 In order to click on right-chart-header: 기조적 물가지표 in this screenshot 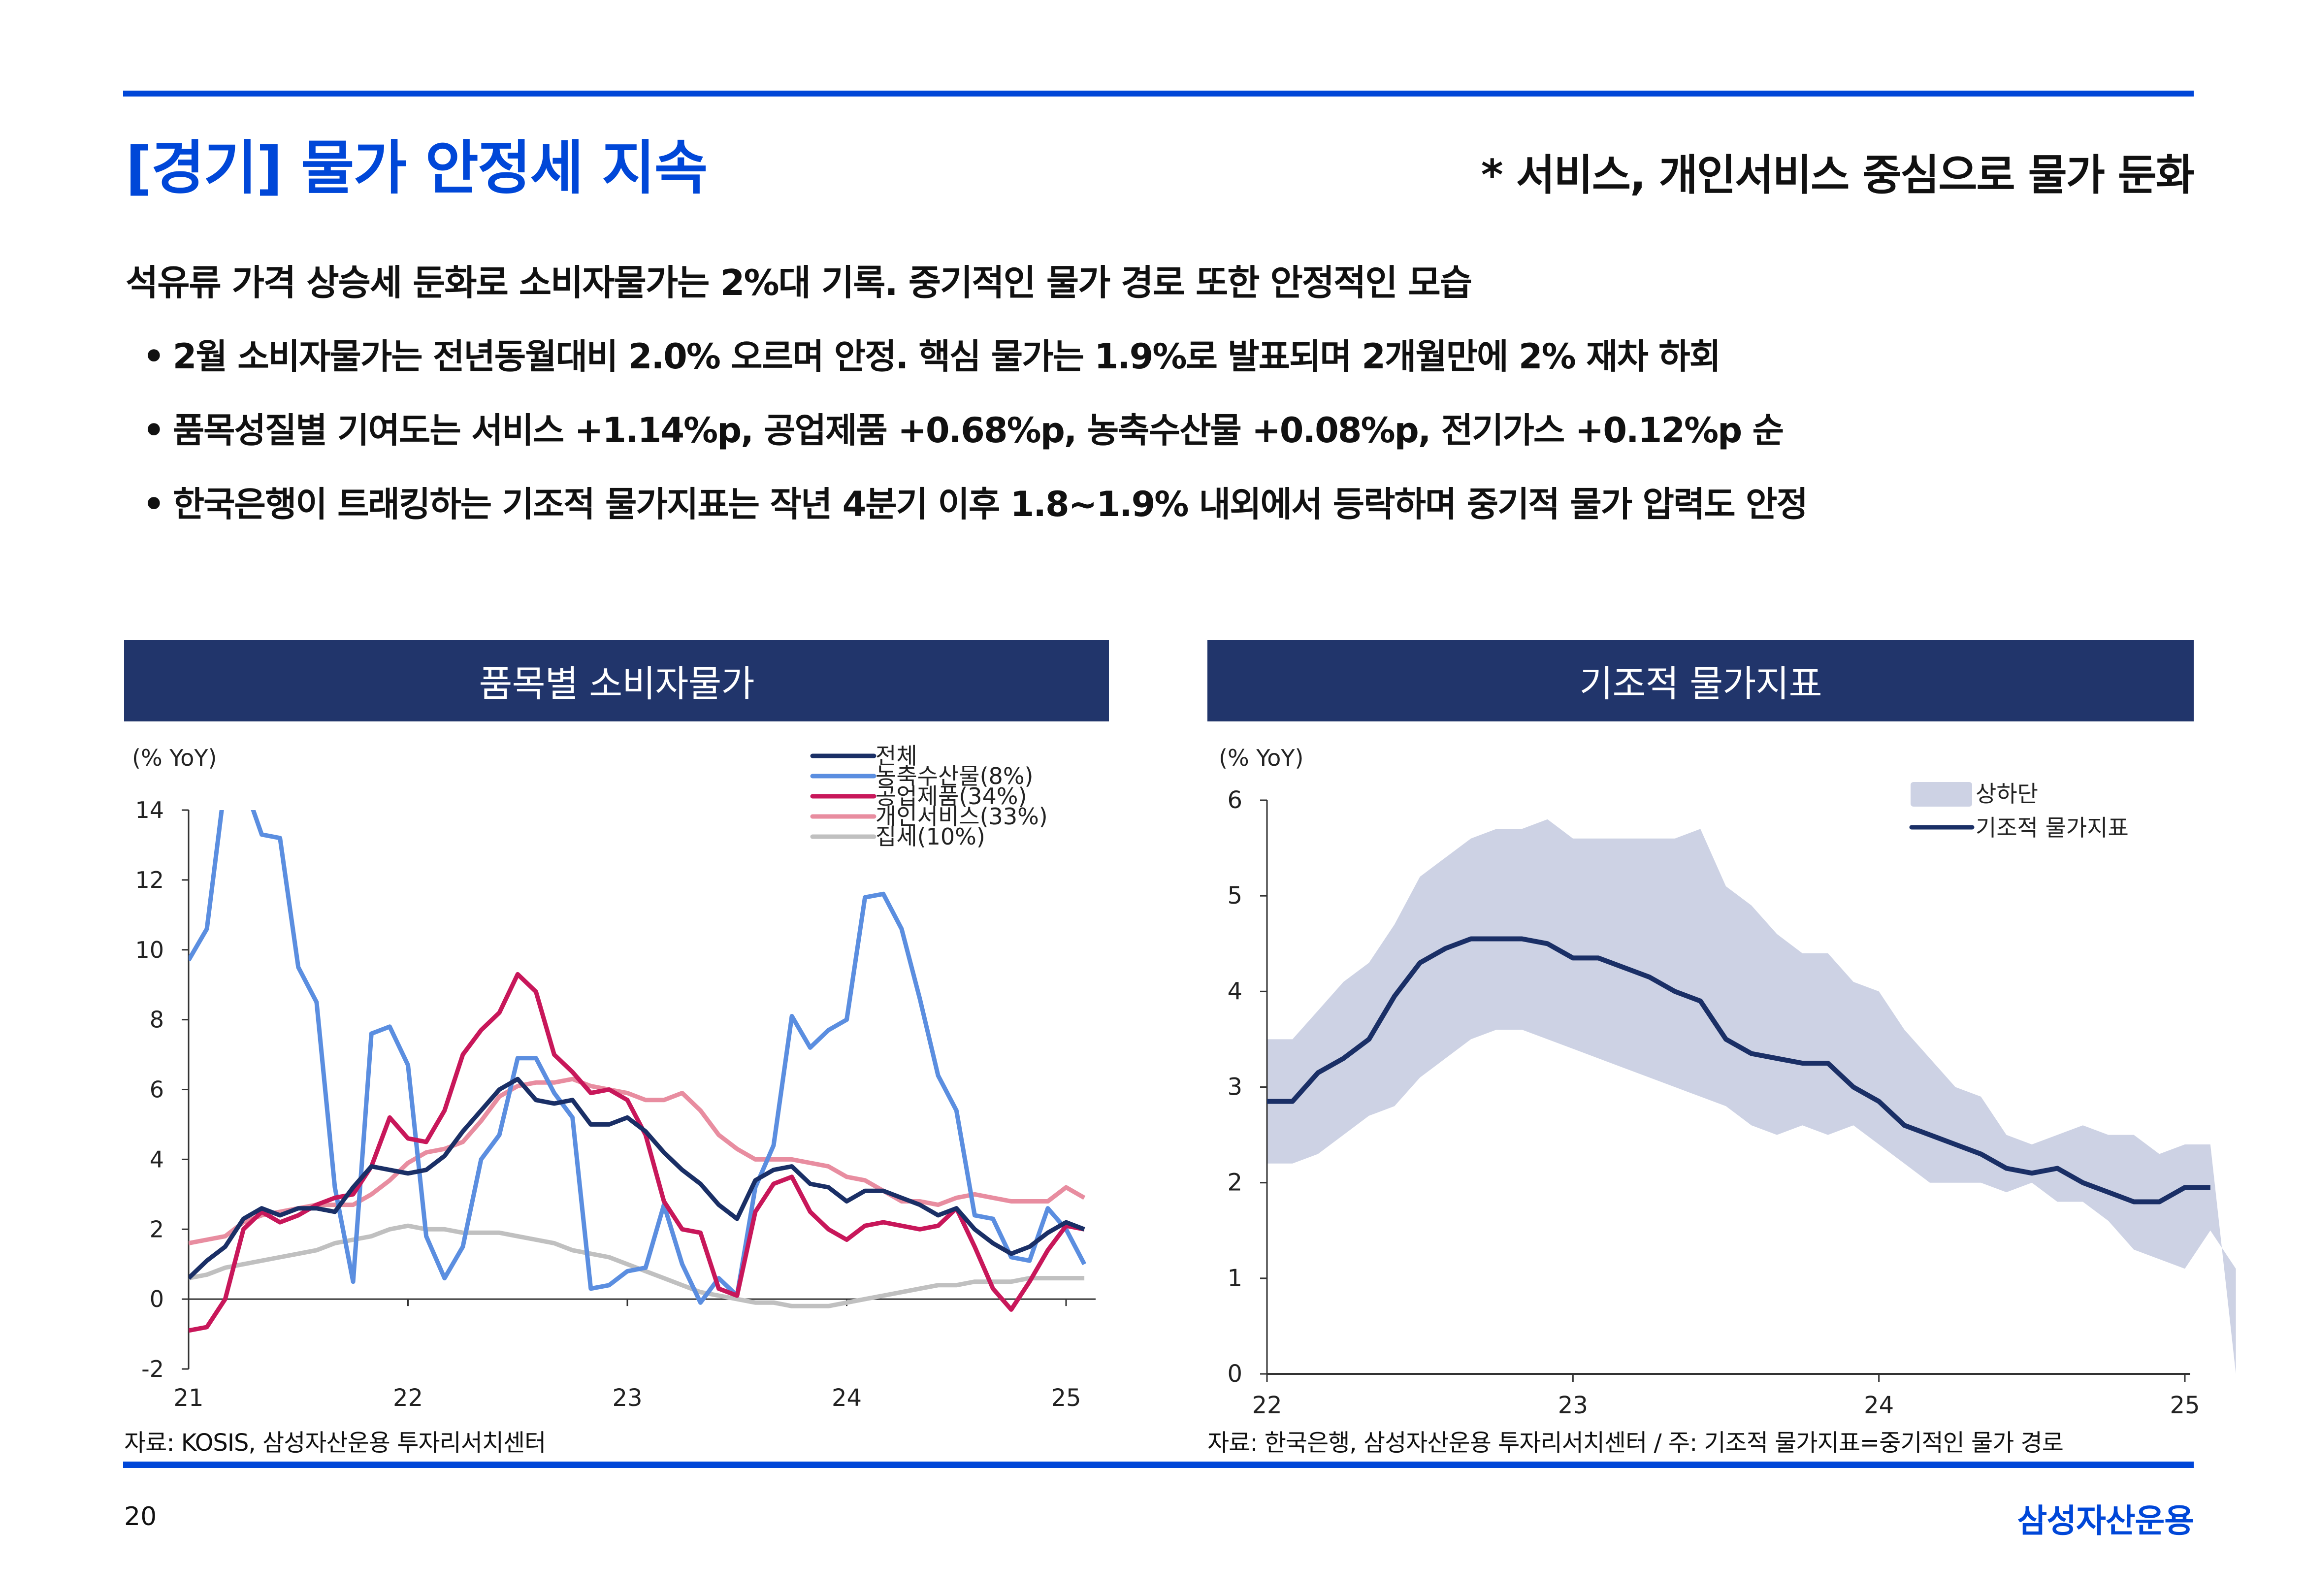, I will do `click(1700, 680)`.